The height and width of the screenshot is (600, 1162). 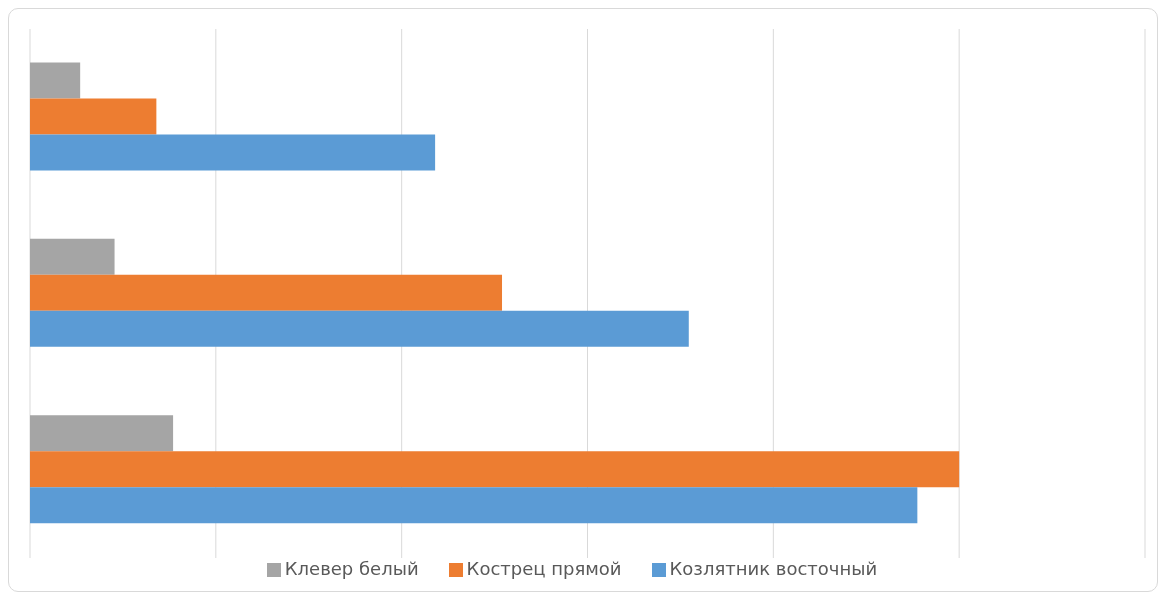 I want to click on legend-label: Козлятник восточный, so click(x=773, y=568).